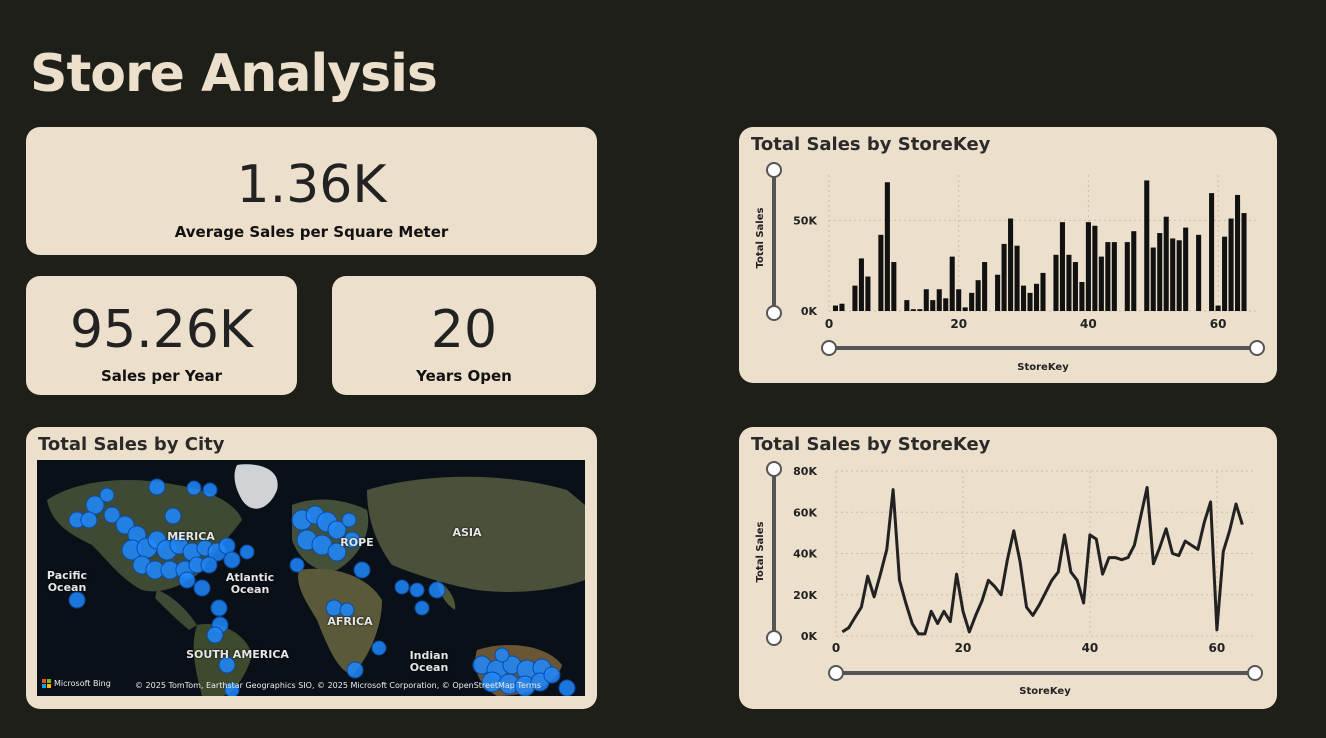 This screenshot has height=738, width=1326. What do you see at coordinates (805, 512) in the screenshot?
I see `line-chart-y-tick: 60K` at bounding box center [805, 512].